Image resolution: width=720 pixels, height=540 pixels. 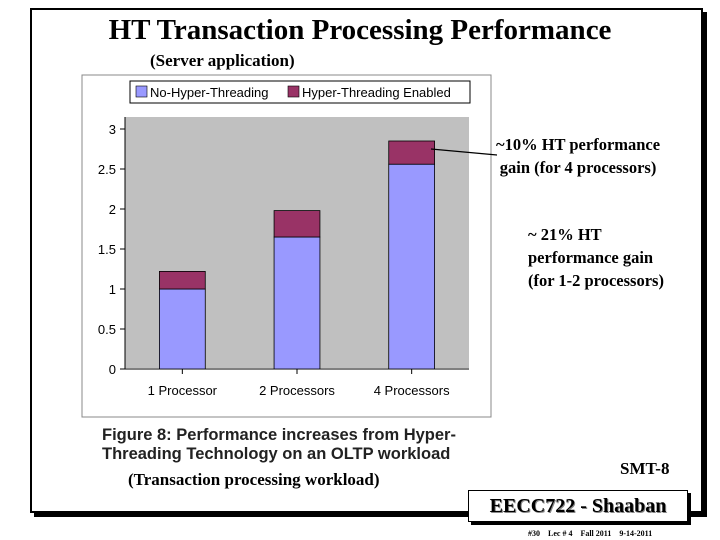 What do you see at coordinates (293, 91) in the screenshot?
I see `legend-swatch-ht` at bounding box center [293, 91].